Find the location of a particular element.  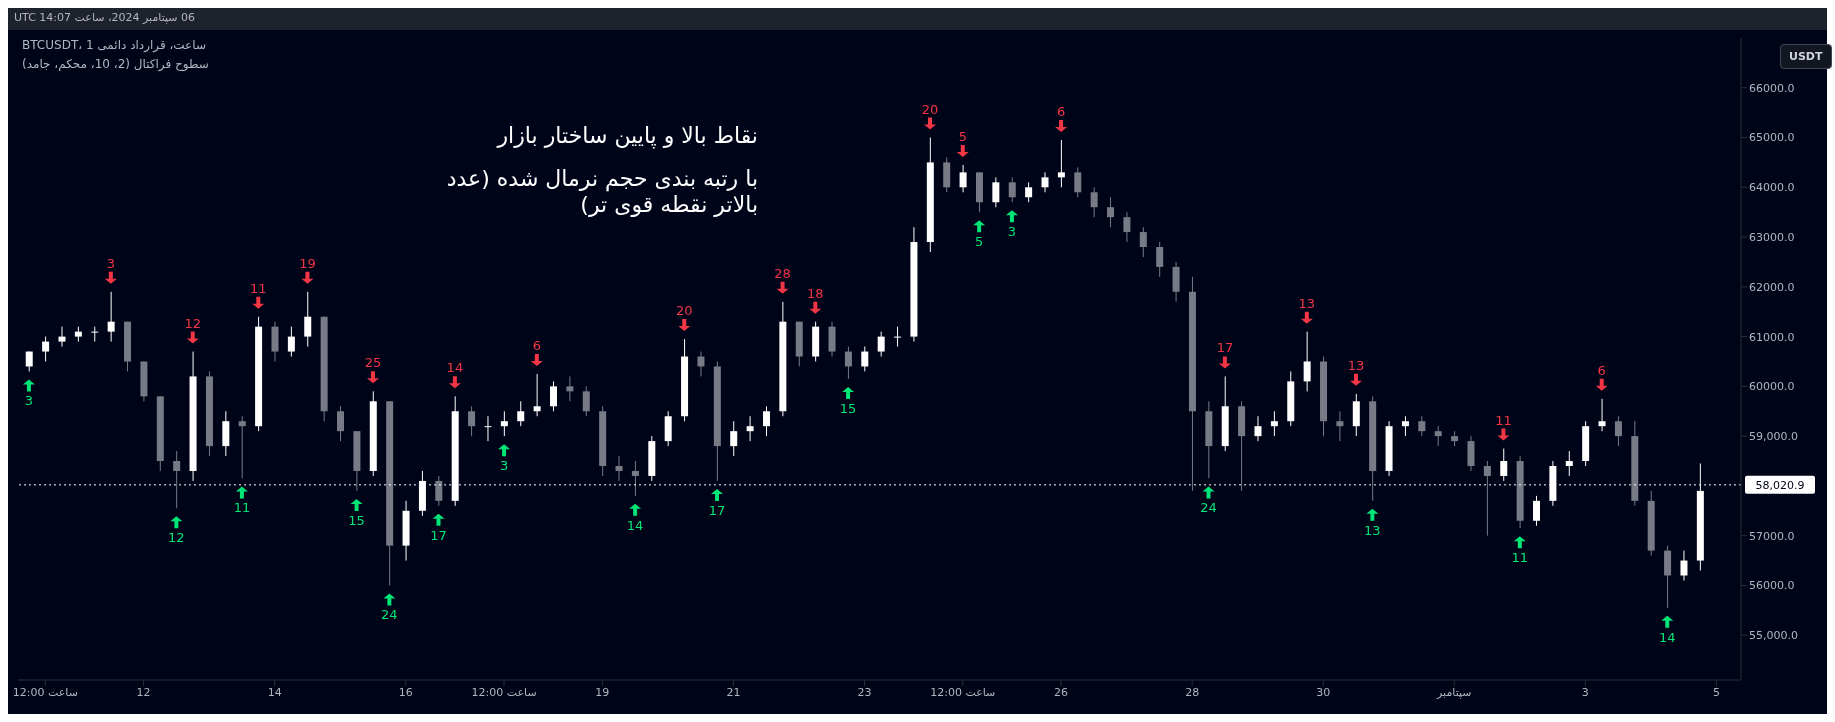

y-tick-label: 62000.0 is located at coordinates (1772, 287).